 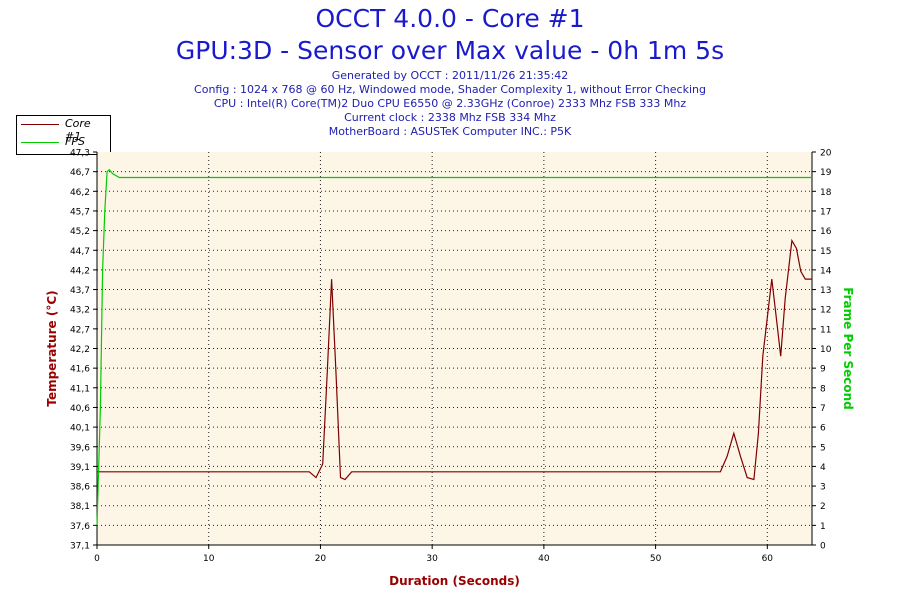 What do you see at coordinates (97, 559) in the screenshot?
I see `x-tick-label: 0` at bounding box center [97, 559].